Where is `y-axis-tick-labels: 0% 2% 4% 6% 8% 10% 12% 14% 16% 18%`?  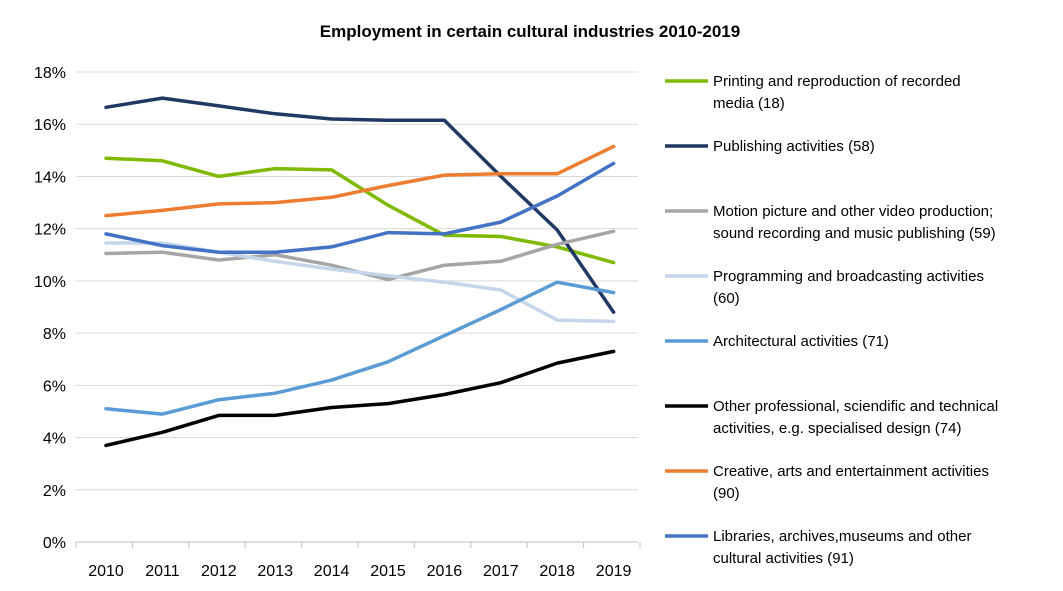
y-axis-tick-labels: 0% 2% 4% 6% 8% 10% 12% 14% 16% 18% is located at coordinates (50, 308).